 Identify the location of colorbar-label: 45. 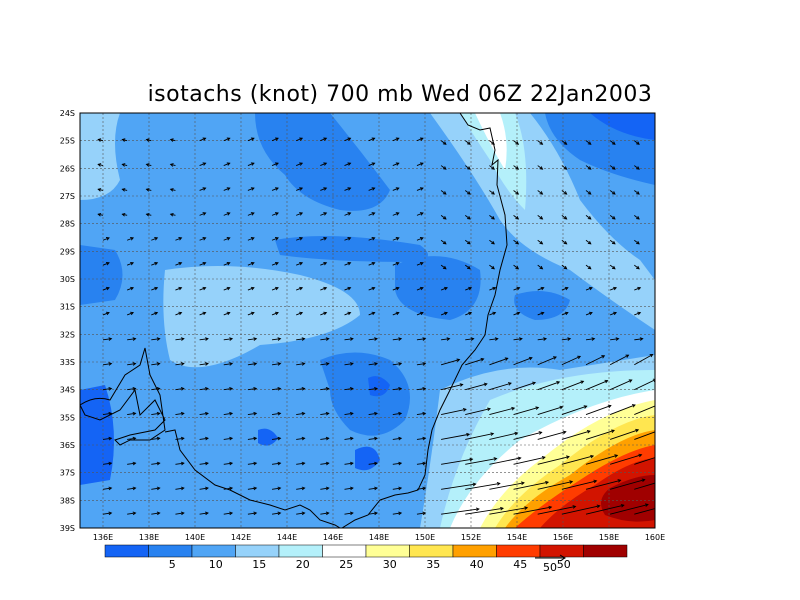
(520, 564).